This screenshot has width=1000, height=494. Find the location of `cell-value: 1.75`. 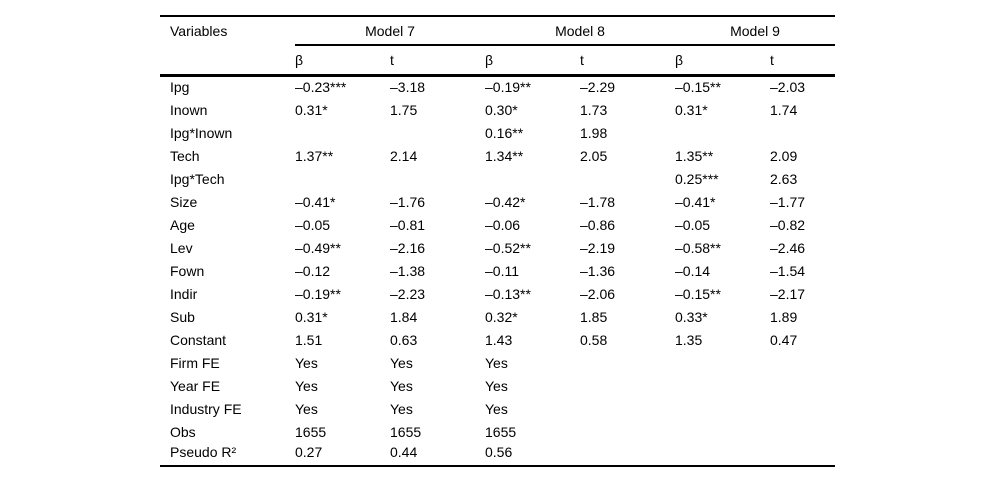

cell-value: 1.75 is located at coordinates (404, 109).